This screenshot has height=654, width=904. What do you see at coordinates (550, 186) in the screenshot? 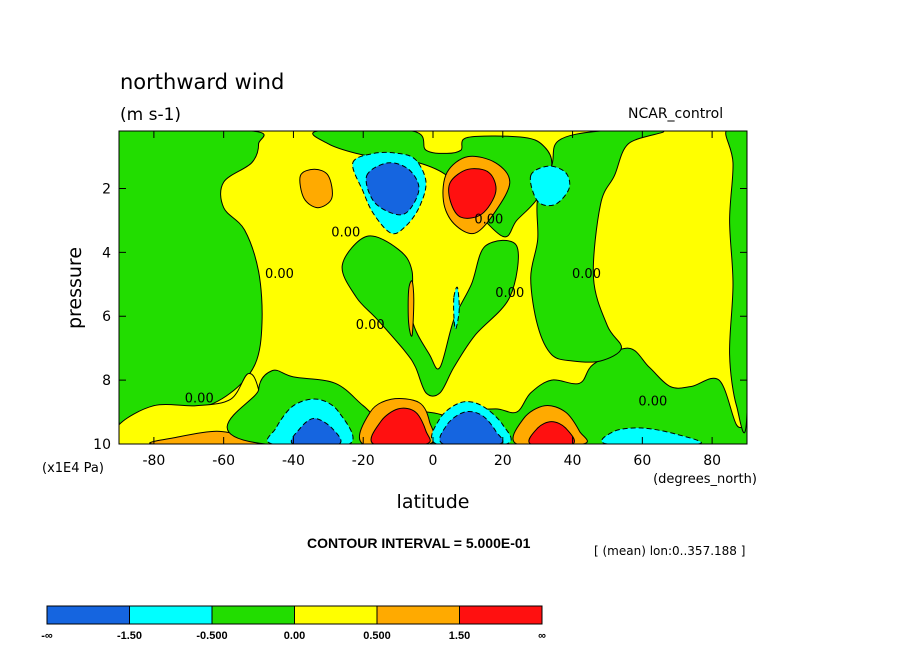
I see `contour-region-cyan-upper-east` at bounding box center [550, 186].